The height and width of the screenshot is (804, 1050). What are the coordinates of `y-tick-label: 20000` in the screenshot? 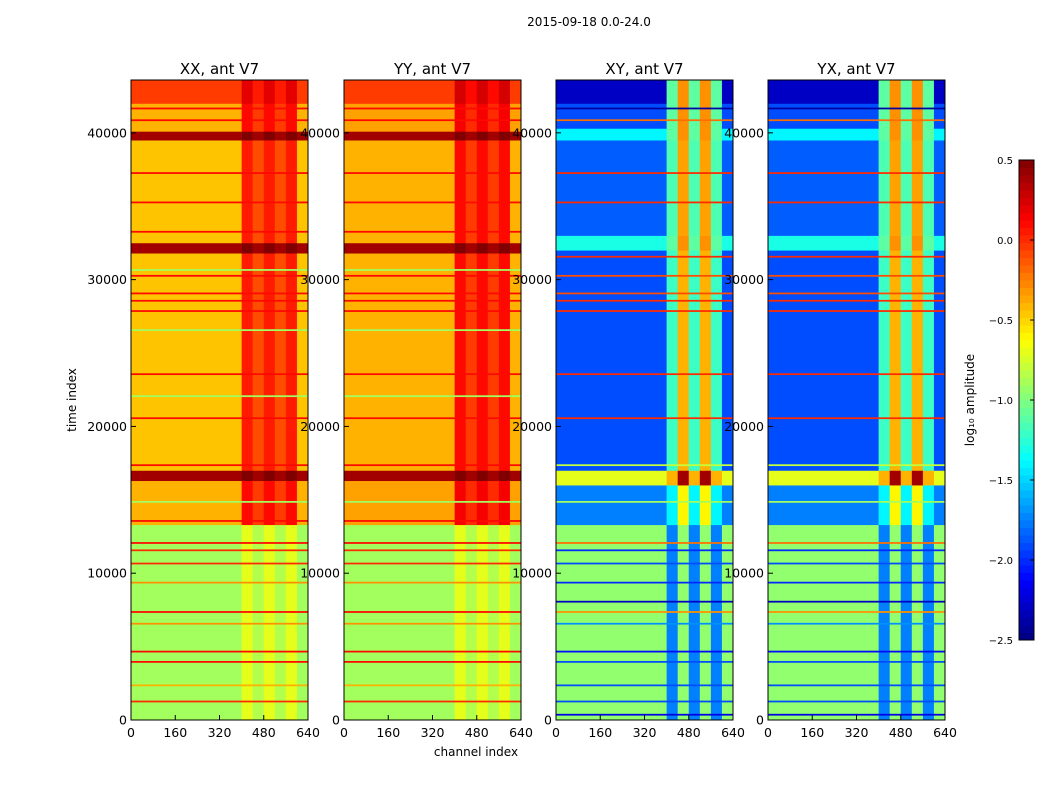 It's located at (744, 426).